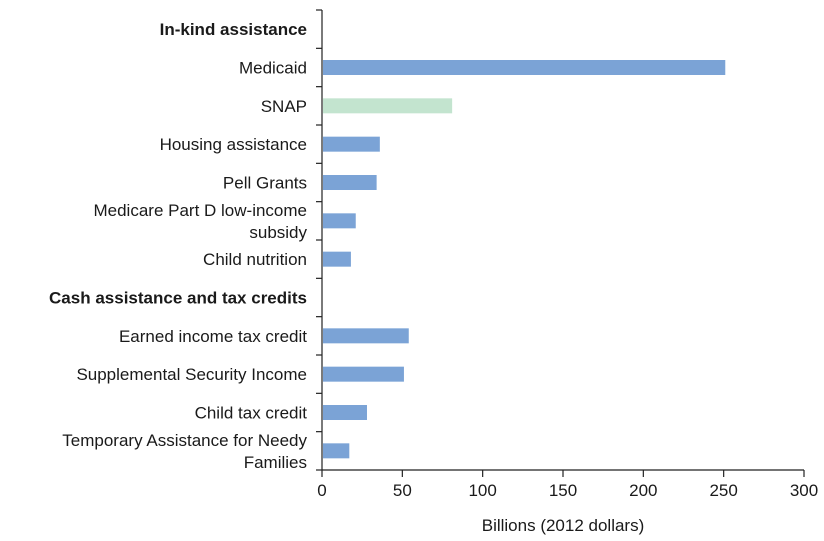 The width and height of the screenshot is (824, 541). Describe the element at coordinates (563, 490) in the screenshot. I see `x-tick-label: 150` at that location.